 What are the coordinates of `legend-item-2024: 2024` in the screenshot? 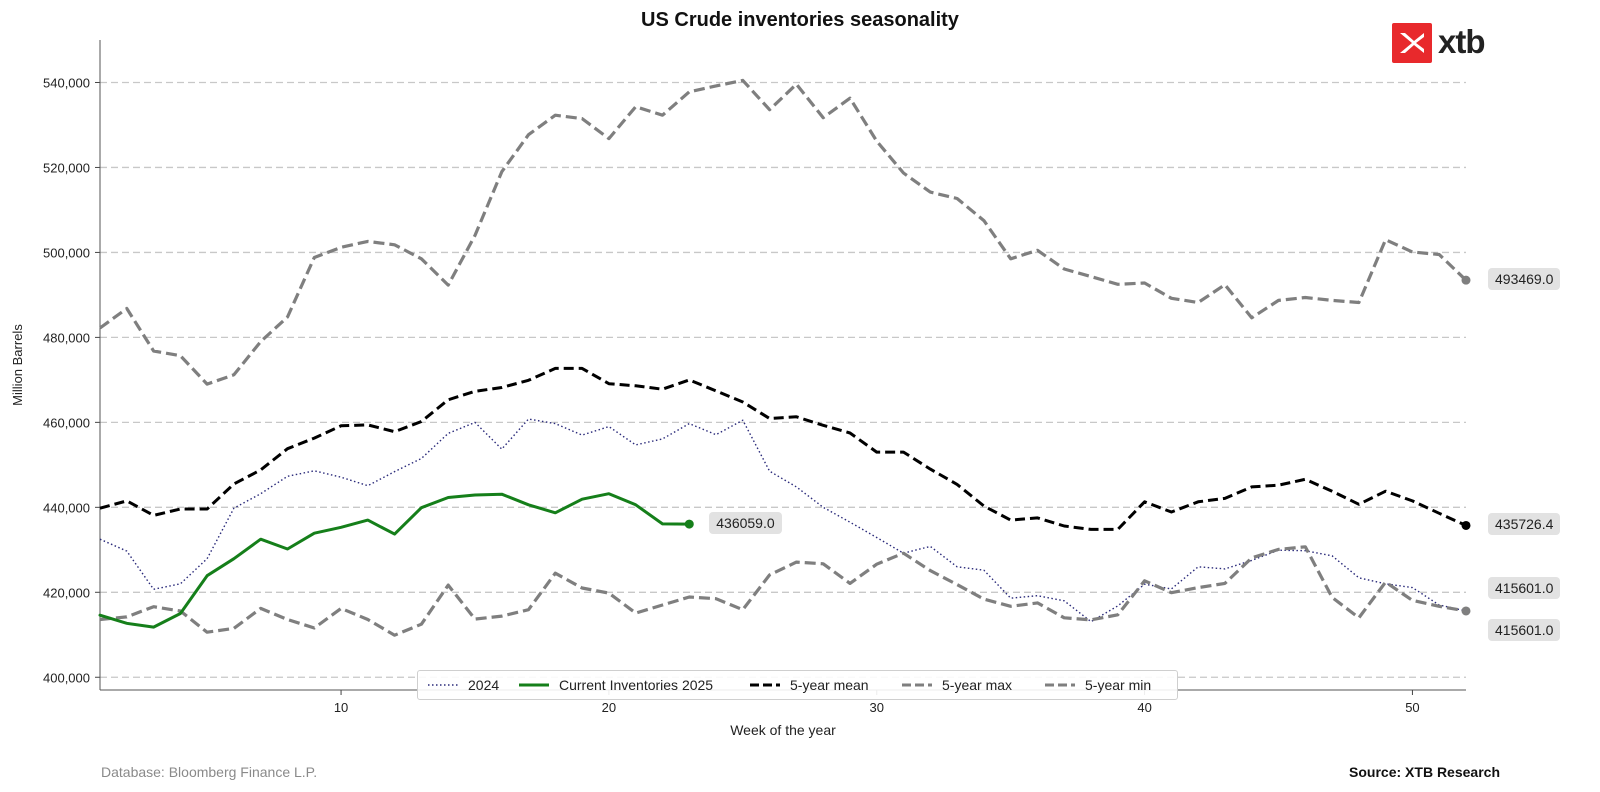 It's located at (463, 685).